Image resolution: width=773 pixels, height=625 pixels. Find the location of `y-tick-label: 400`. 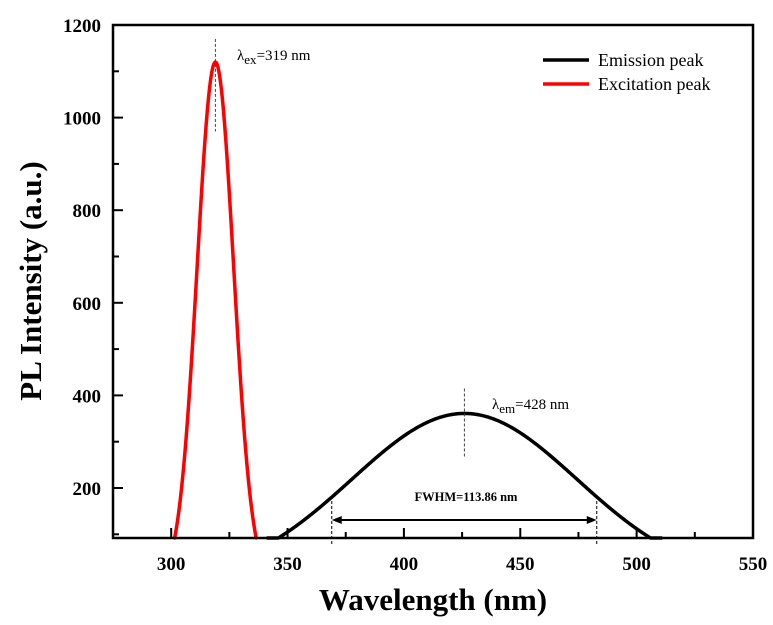

y-tick-label: 400 is located at coordinates (87, 396).